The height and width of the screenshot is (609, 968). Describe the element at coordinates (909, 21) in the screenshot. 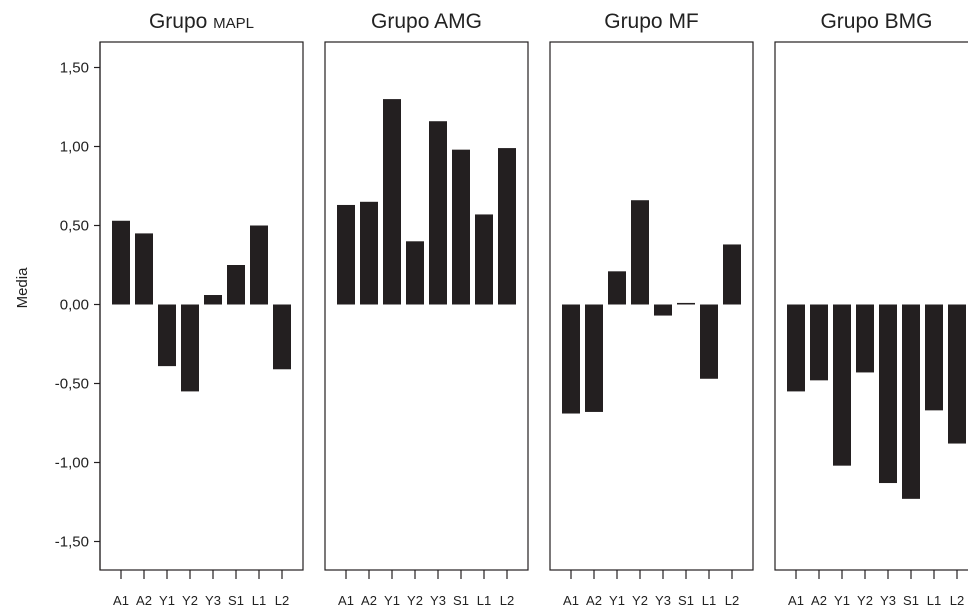

I see `panel-title-group: BMG` at that location.